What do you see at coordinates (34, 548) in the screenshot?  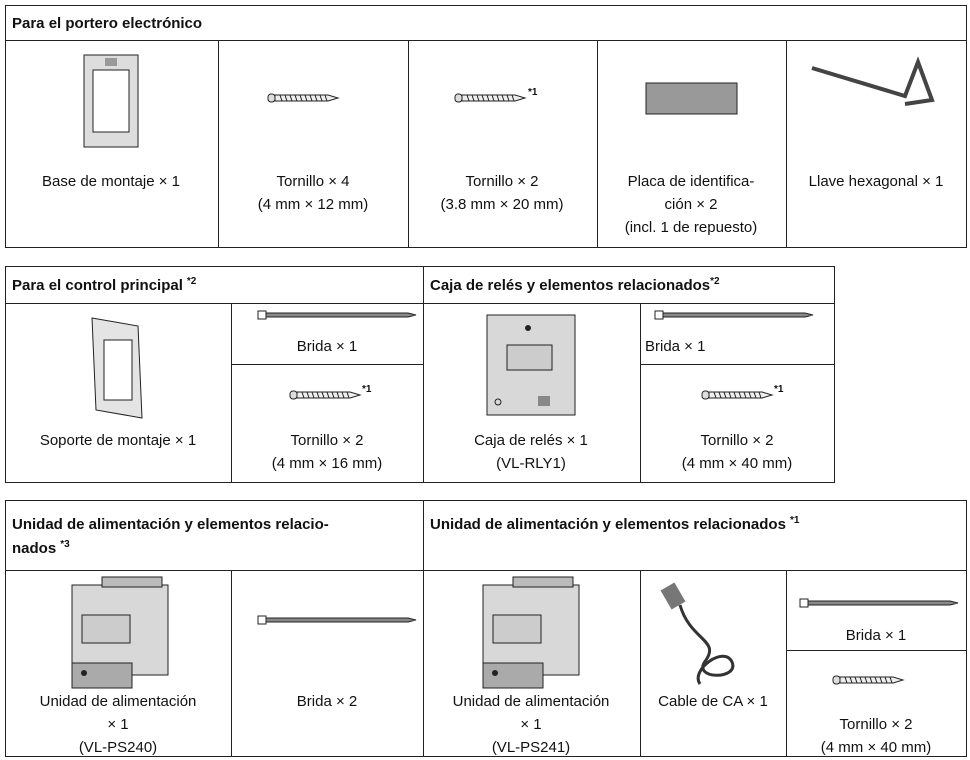 I see `title-text: nados` at bounding box center [34, 548].